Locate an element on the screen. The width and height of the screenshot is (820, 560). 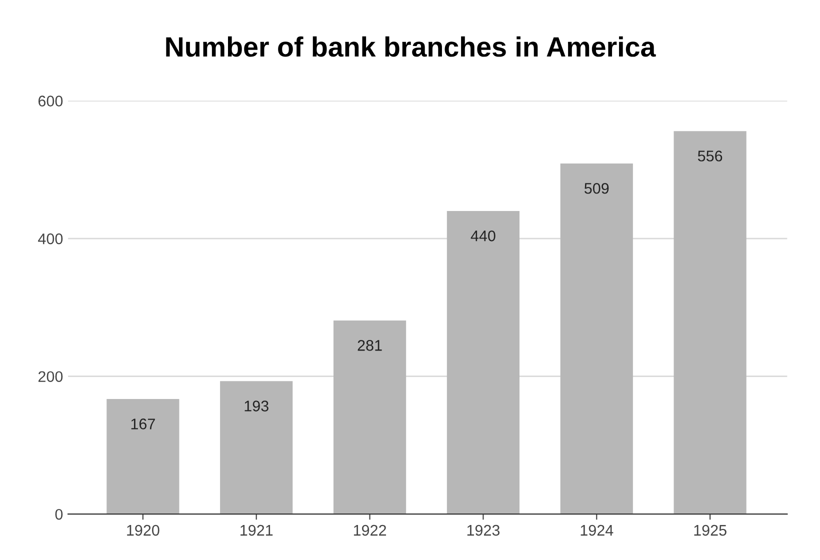
y-tick-label: 200 is located at coordinates (50, 376).